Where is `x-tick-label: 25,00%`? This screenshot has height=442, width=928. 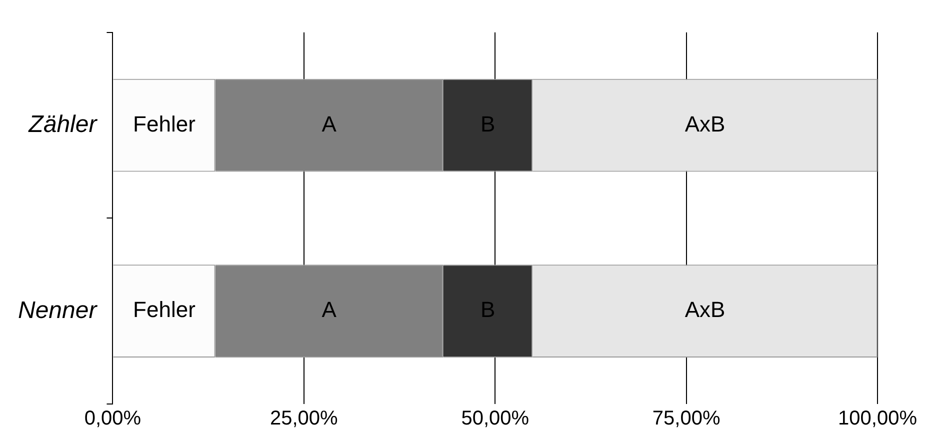 x-tick-label: 25,00% is located at coordinates (304, 419).